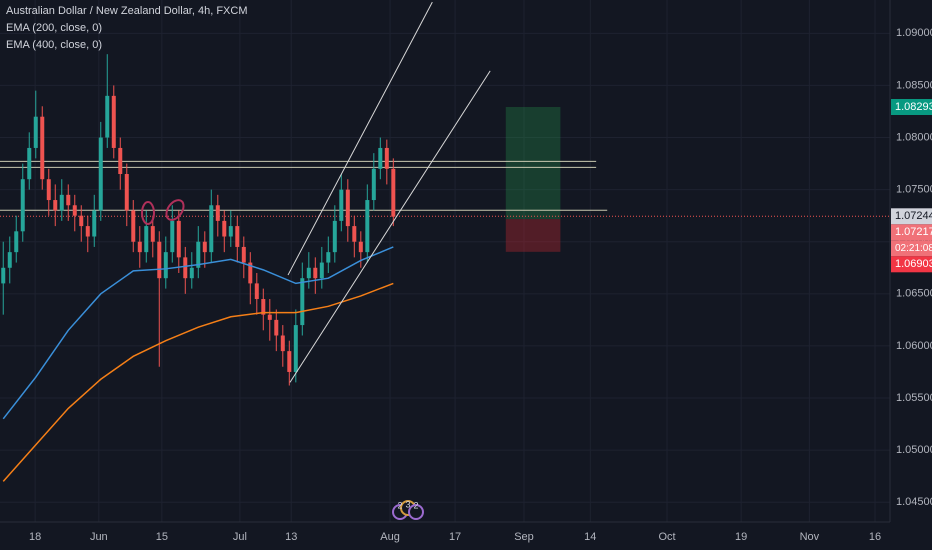 The image size is (932, 550). I want to click on price-label: 1.08293, so click(913, 107).